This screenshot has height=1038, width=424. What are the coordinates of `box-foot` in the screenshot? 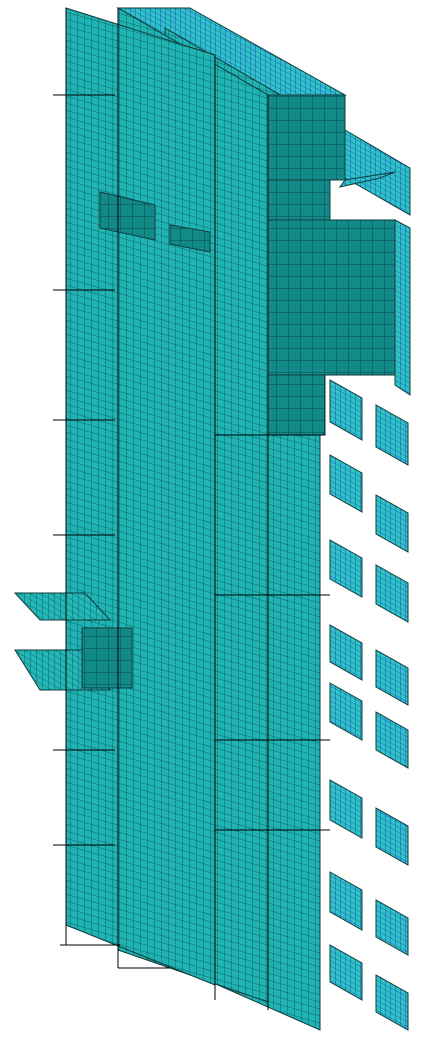 It's located at (296, 405).